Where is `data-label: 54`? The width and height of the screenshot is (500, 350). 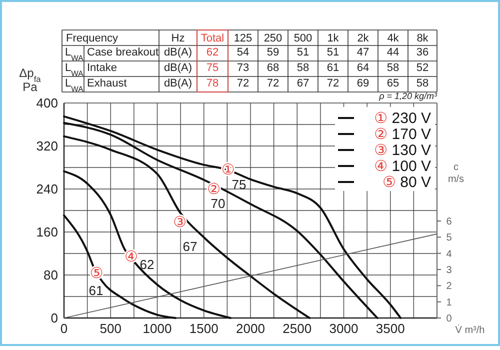 data-label: 54 is located at coordinates (243, 52).